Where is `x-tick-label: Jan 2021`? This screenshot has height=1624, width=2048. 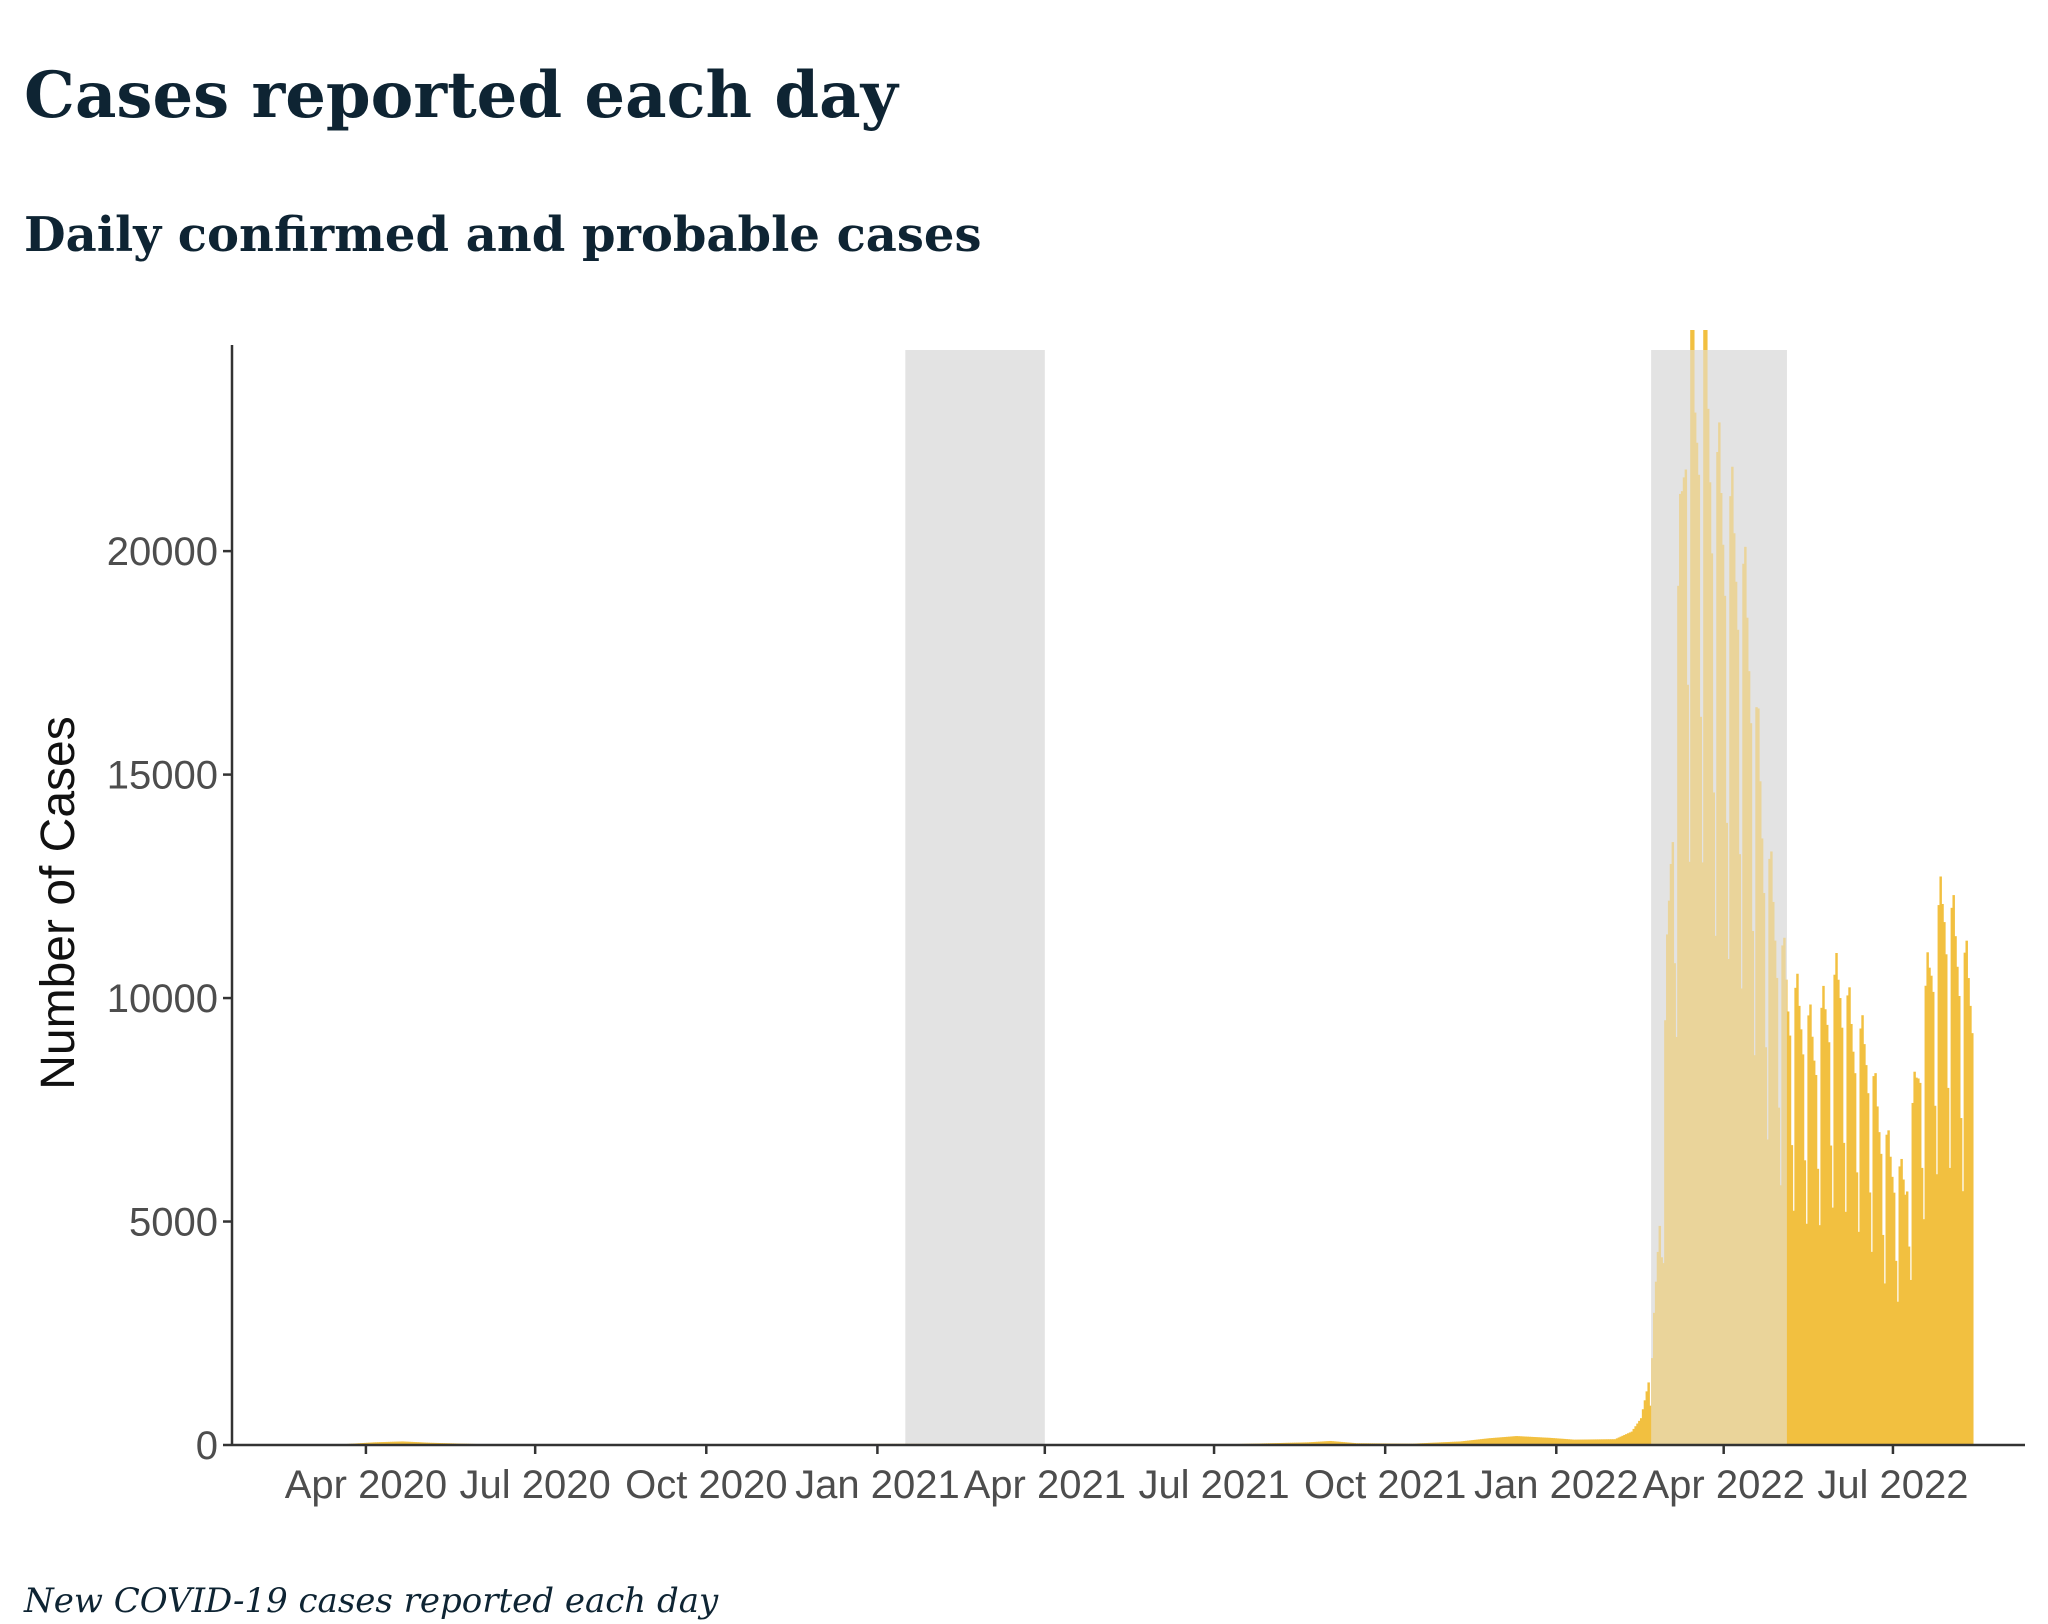
x-tick-label: Jan 2021 is located at coordinates (877, 1485).